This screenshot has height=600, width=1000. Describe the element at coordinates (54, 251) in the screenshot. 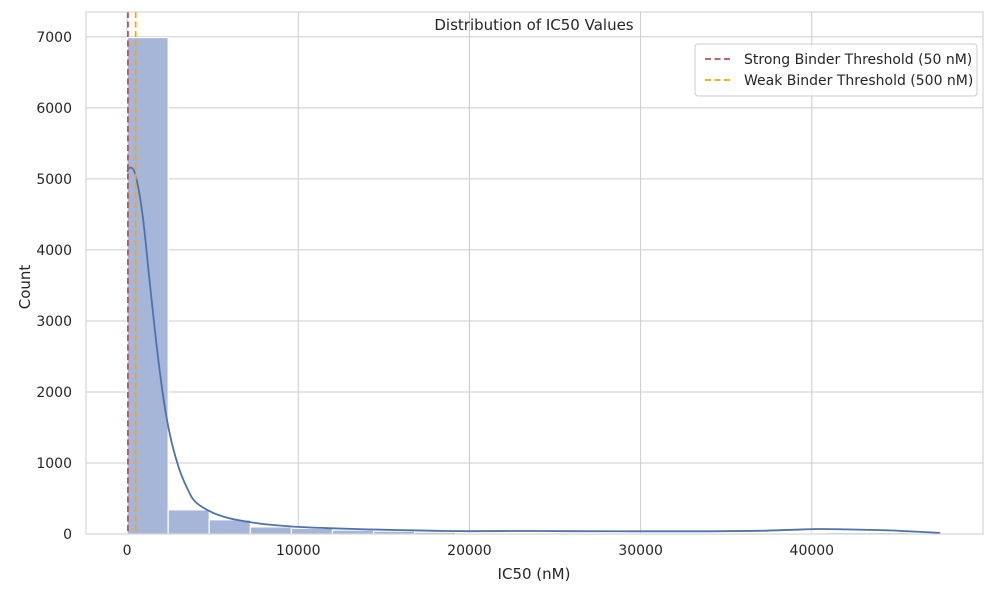

I see `y-tick-label: 4000` at that location.